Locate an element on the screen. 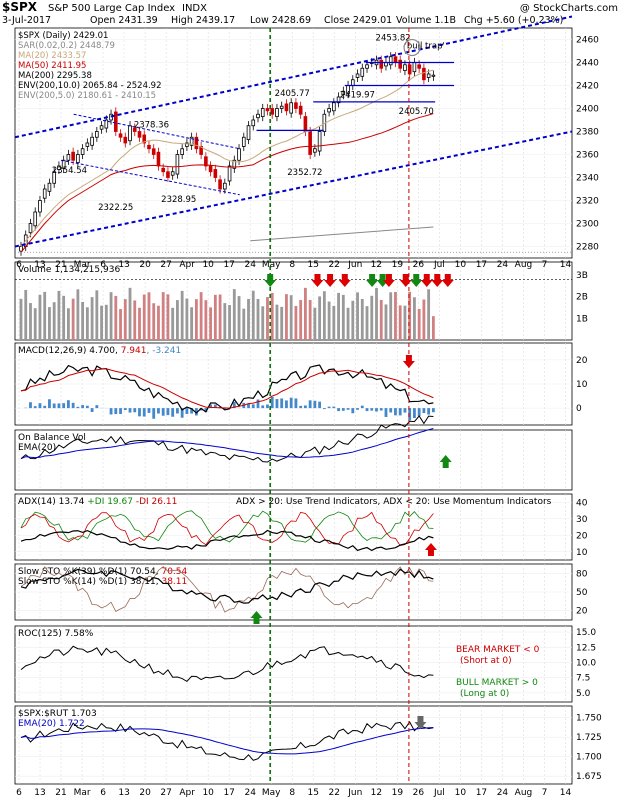 This screenshot has width=620, height=800. lower-trend-line is located at coordinates (293, 189).